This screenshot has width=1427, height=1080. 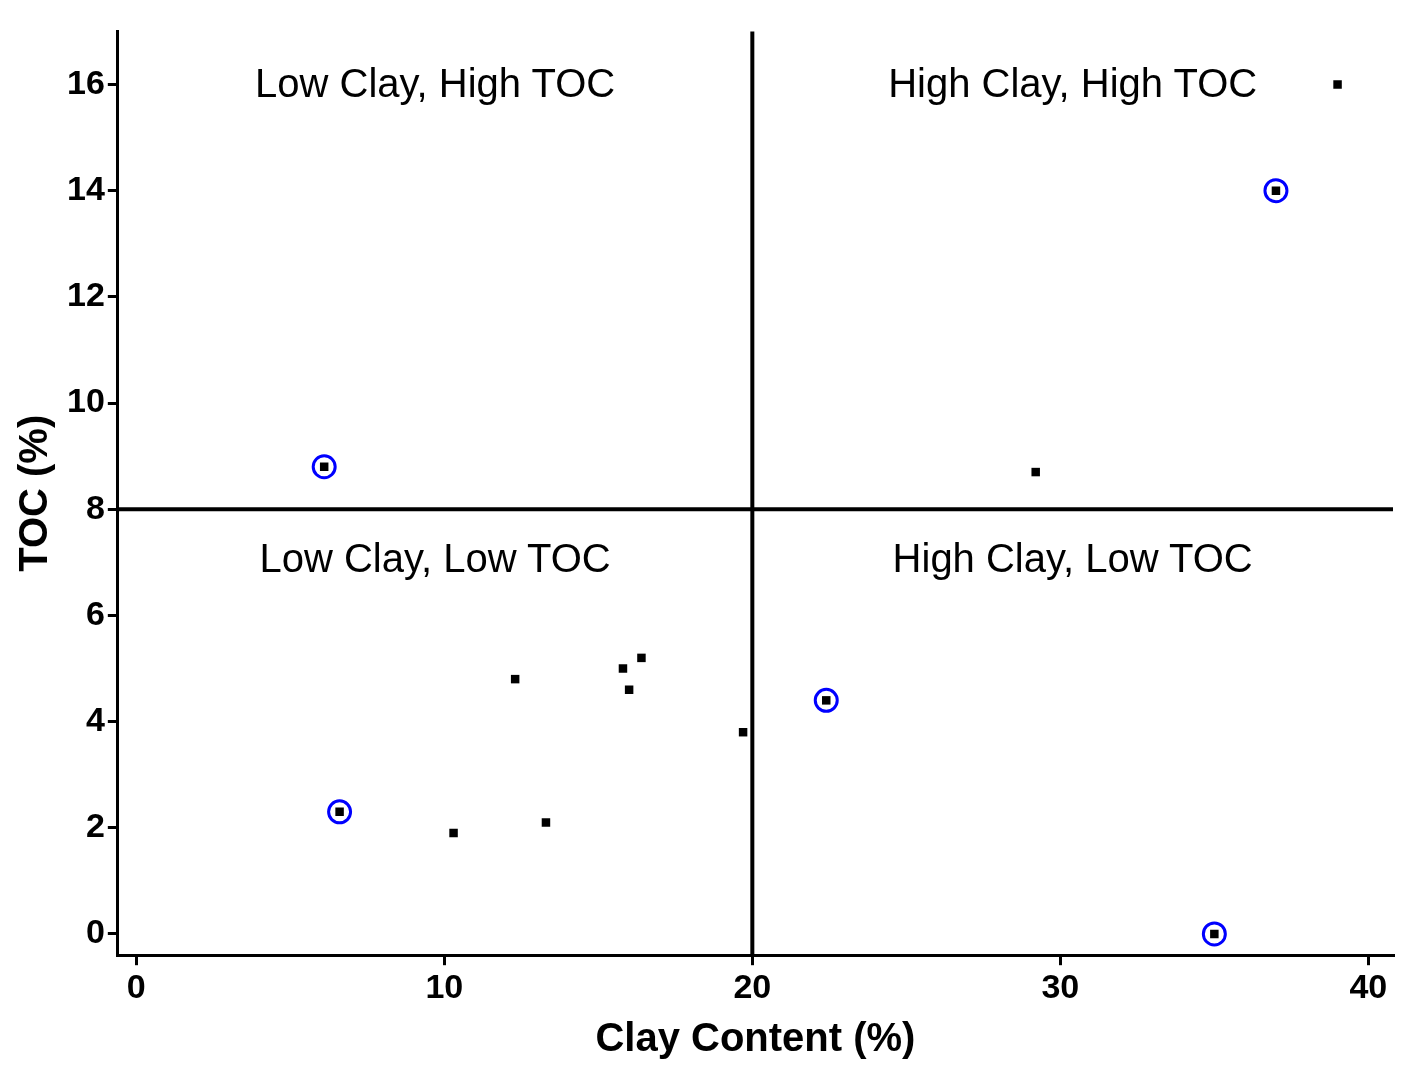 What do you see at coordinates (444, 985) in the screenshot?
I see `x-tick-label: 10` at bounding box center [444, 985].